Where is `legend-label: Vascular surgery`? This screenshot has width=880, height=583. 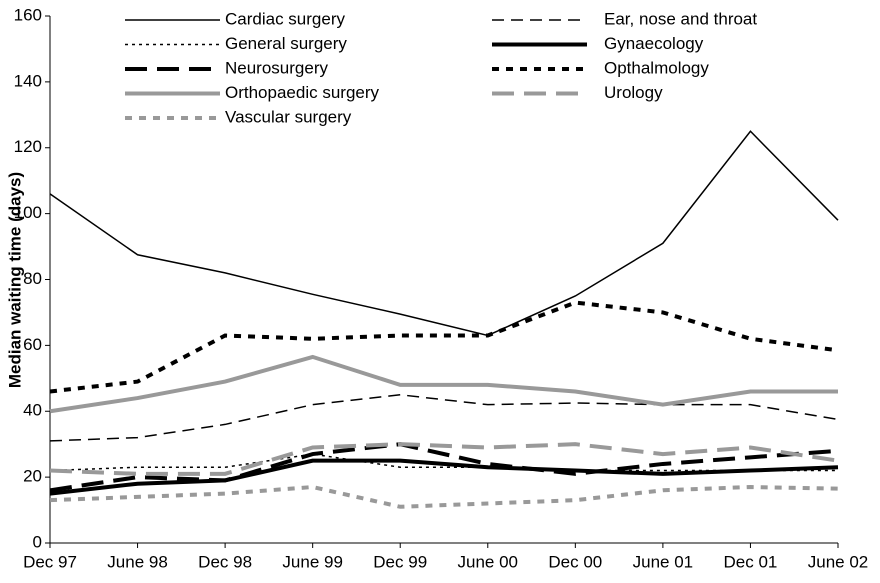 legend-label: Vascular surgery is located at coordinates (288, 116).